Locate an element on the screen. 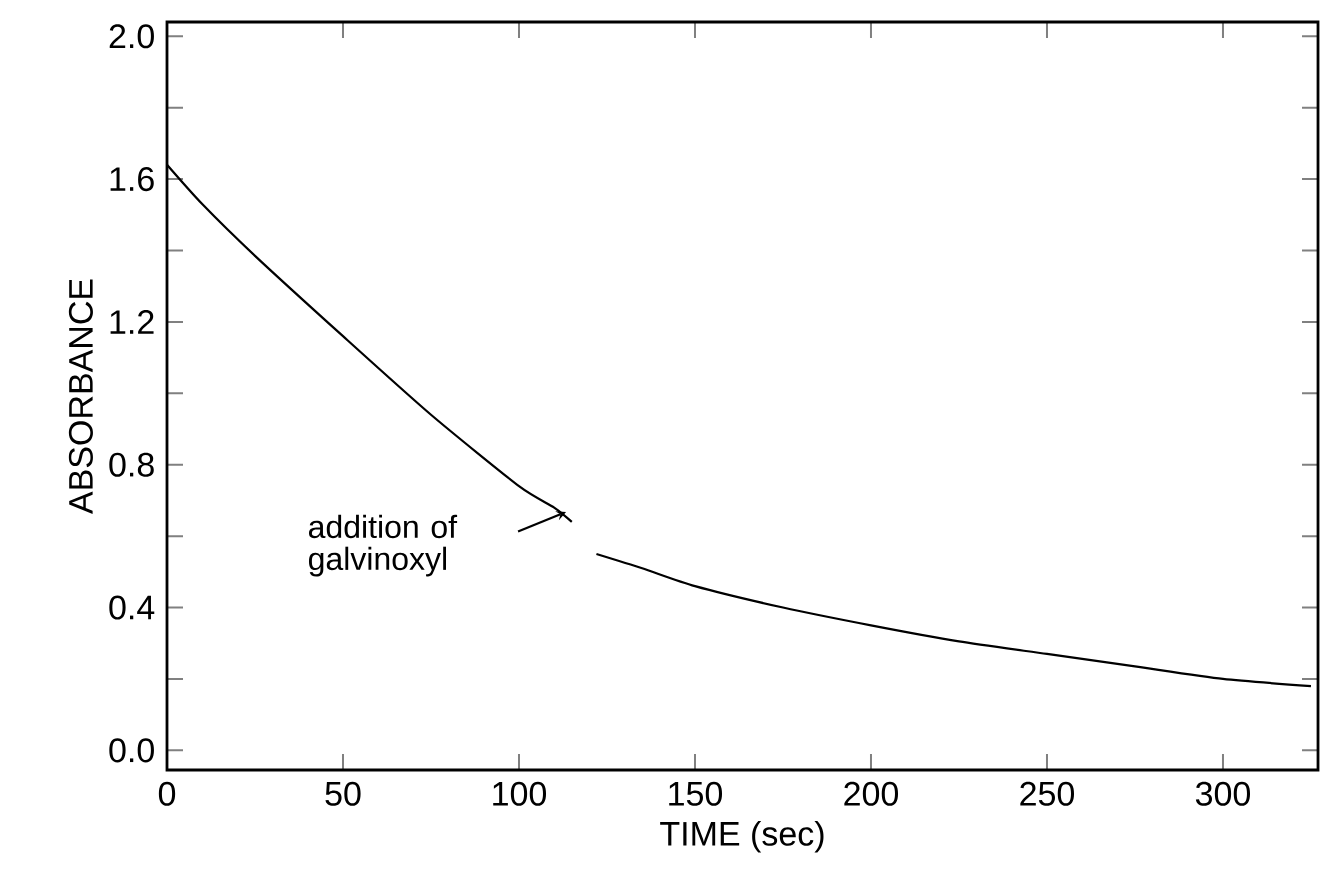  y-axis-title: ABSORBANCE is located at coordinates (80, 397).